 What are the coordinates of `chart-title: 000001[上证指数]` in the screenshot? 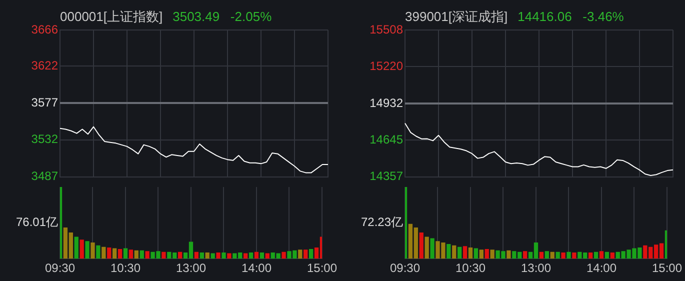 It's located at (111, 16).